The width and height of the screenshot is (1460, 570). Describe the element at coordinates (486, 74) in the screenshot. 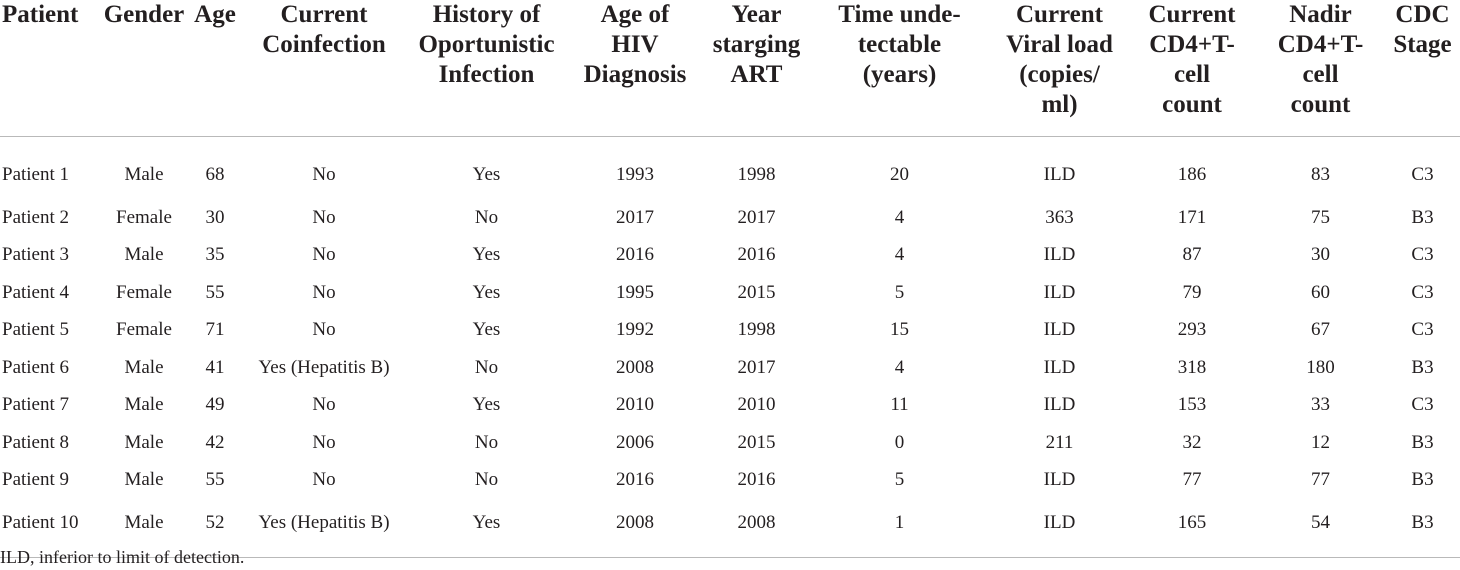

I see `column-header-line: Infection` at that location.